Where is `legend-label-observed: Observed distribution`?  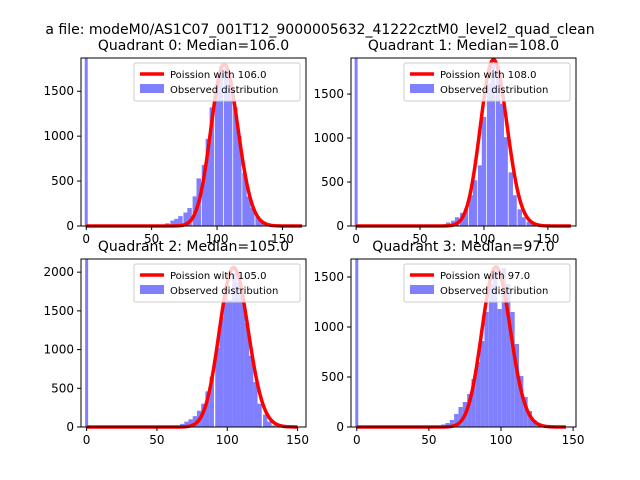
legend-label-observed: Observed distribution is located at coordinates (224, 90).